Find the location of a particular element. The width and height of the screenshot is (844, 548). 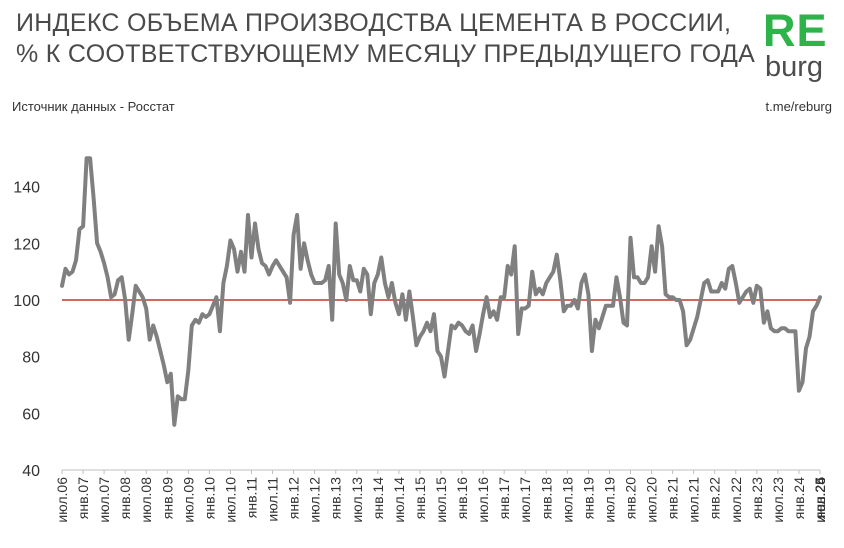

x-tick-label: июл.14 is located at coordinates (399, 500).